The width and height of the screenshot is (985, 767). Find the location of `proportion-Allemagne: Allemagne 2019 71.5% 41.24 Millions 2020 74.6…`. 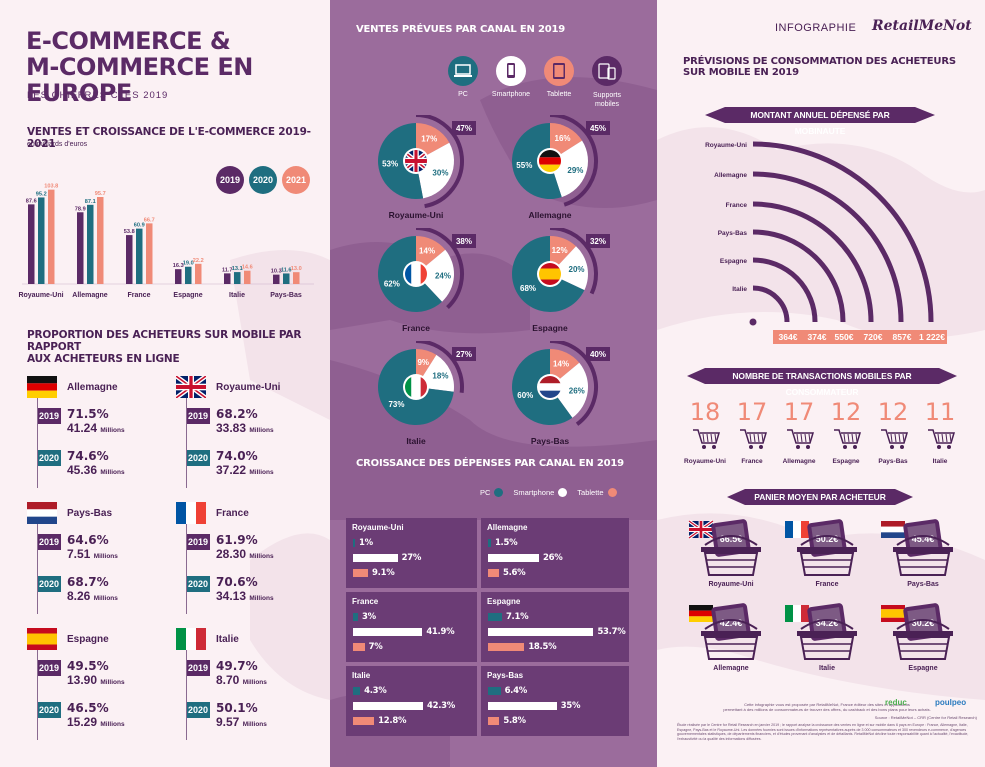

proportion-Allemagne: Allemagne 2019 71.5% 41.24 Millions 2020 74.6… is located at coordinates (102, 432).